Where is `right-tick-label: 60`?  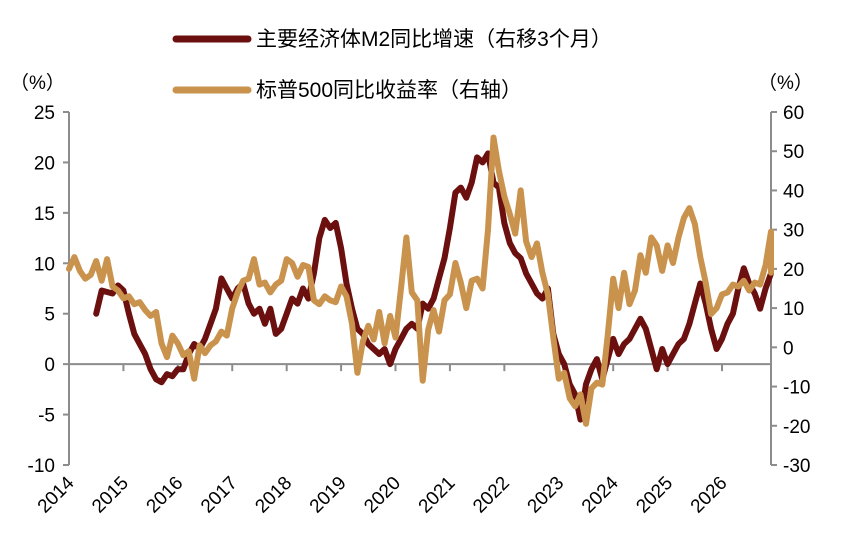
right-tick-label: 60 is located at coordinates (793, 113).